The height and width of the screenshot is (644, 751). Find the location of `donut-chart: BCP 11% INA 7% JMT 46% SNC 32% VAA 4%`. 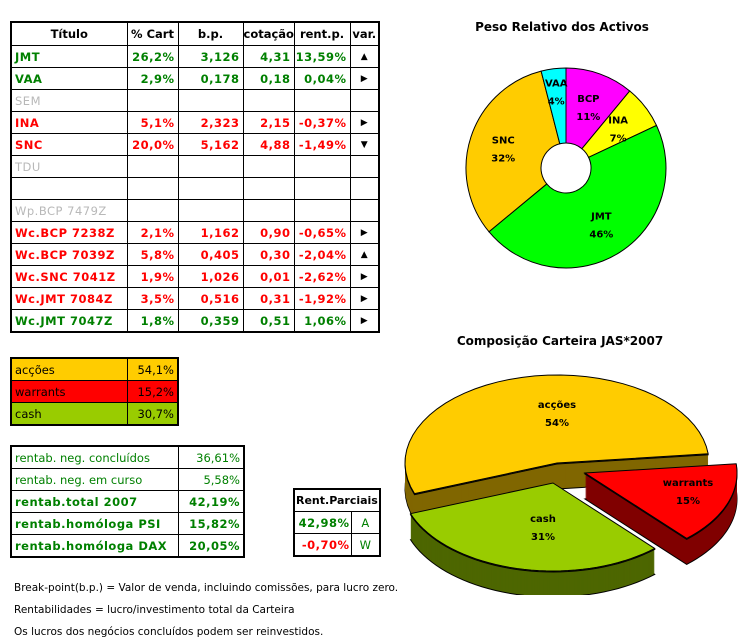

donut-chart: BCP 11% INA 7% JMT 46% SNC 32% VAA 4% is located at coordinates (566, 168).